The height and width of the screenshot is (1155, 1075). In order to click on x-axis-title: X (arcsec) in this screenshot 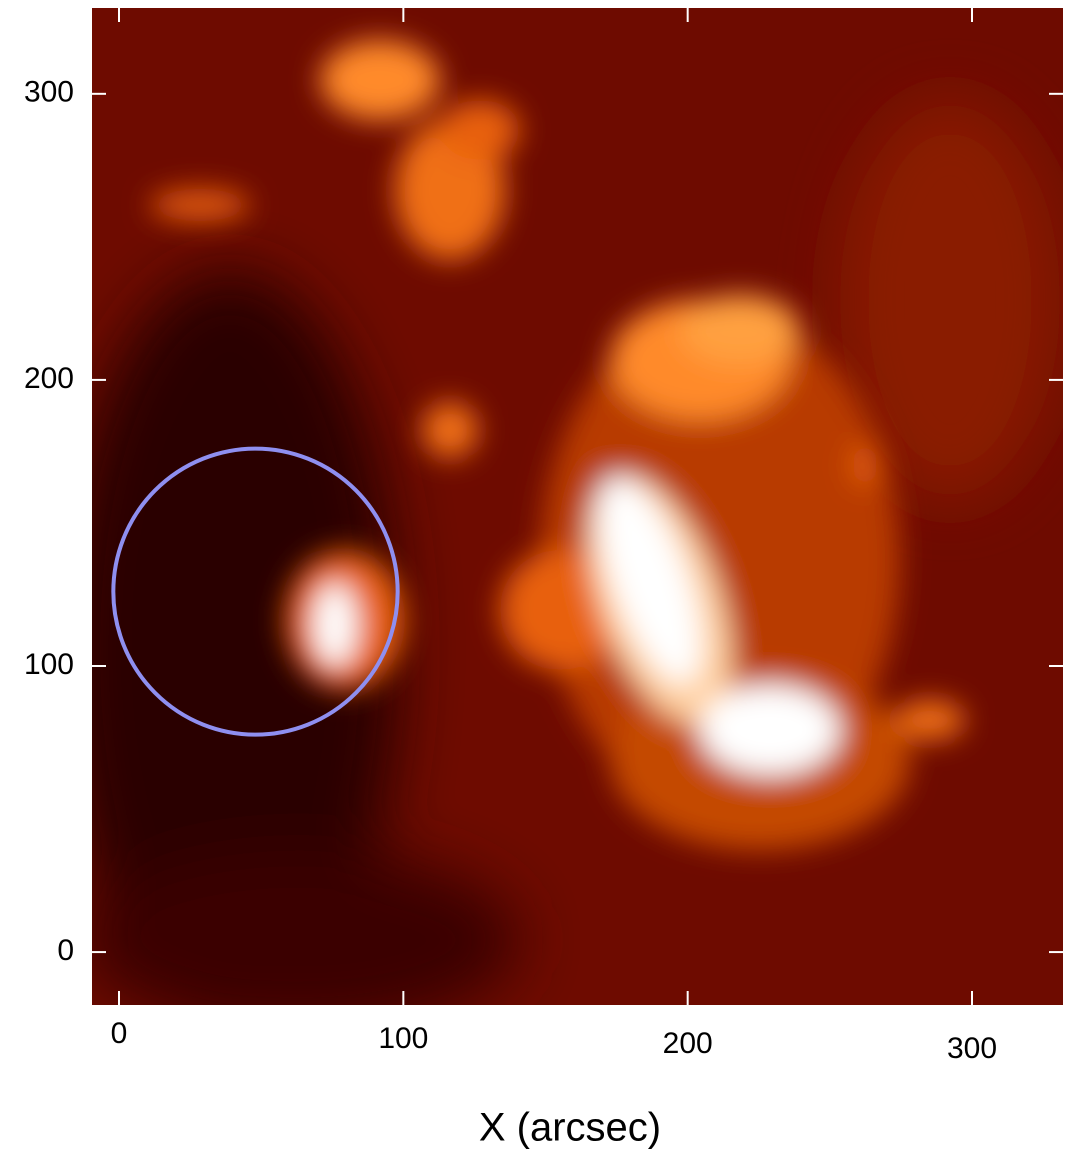, I will do `click(570, 1128)`.